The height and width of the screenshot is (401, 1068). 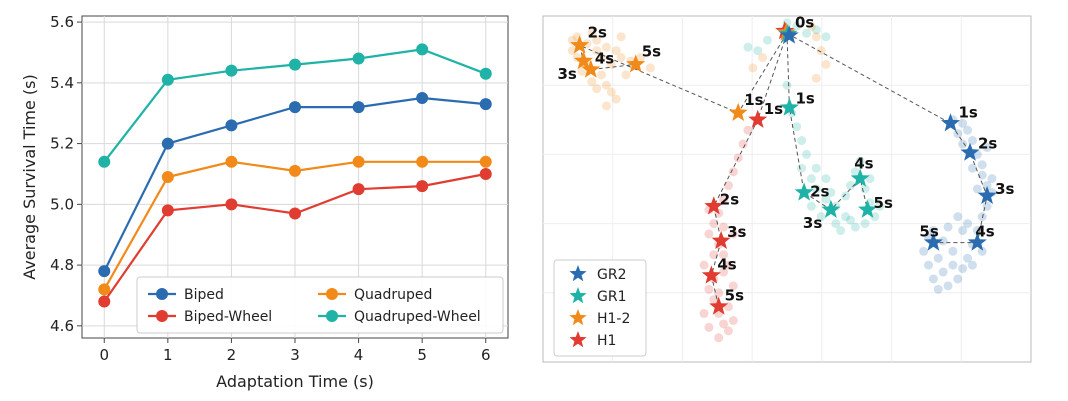 I want to click on legend-label: Biped-Wheel, so click(x=228, y=317).